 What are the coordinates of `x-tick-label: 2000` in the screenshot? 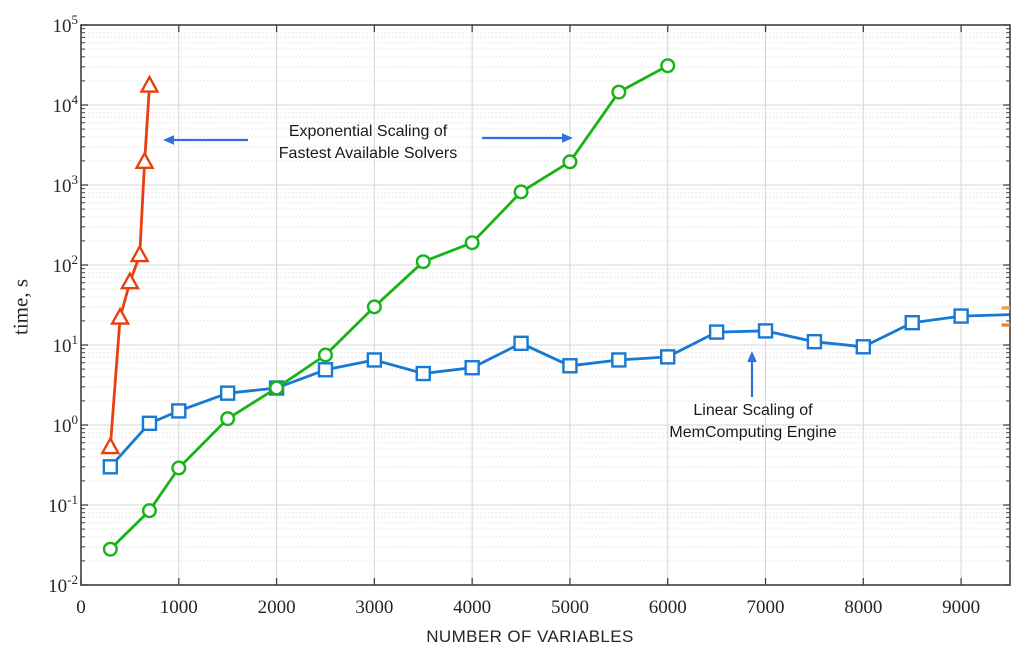 It's located at (277, 607).